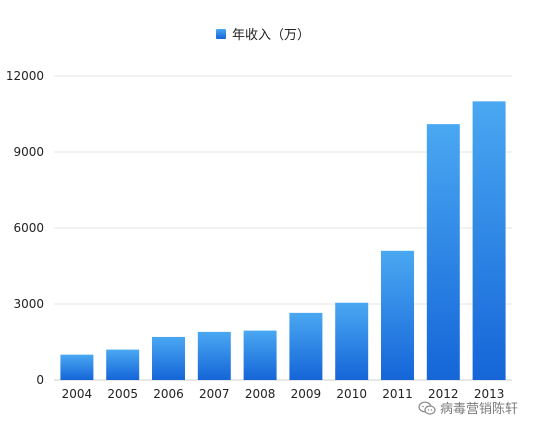 This screenshot has height=426, width=538. I want to click on bar-2004, so click(77, 367).